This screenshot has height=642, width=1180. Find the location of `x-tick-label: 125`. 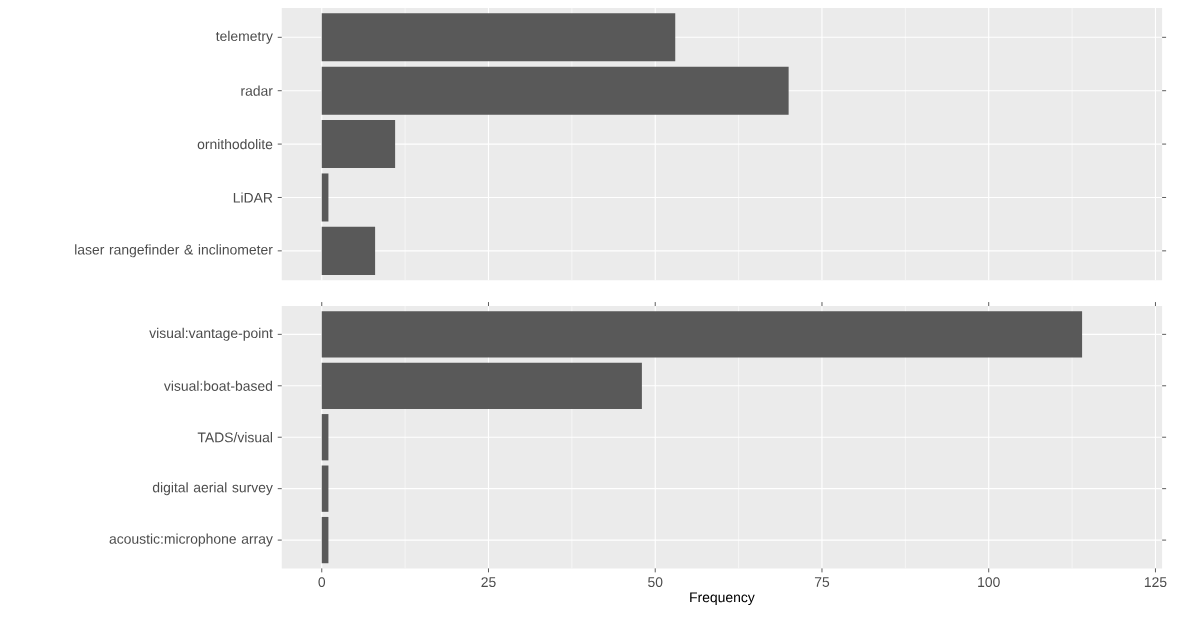

x-tick-label: 125 is located at coordinates (1155, 582).